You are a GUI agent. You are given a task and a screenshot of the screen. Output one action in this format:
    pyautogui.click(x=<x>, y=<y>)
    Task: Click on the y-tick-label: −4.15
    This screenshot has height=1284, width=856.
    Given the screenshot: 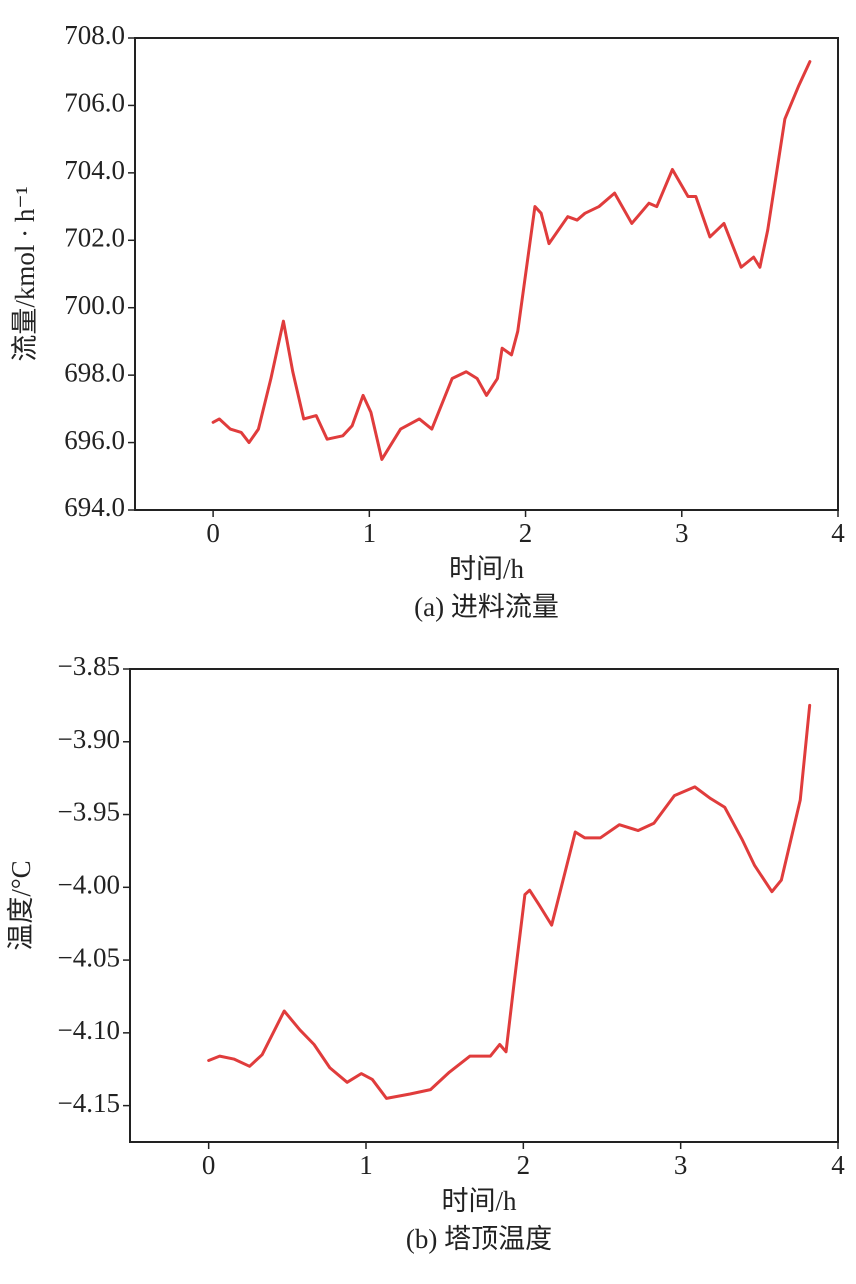 What is the action you would take?
    pyautogui.click(x=89, y=1103)
    